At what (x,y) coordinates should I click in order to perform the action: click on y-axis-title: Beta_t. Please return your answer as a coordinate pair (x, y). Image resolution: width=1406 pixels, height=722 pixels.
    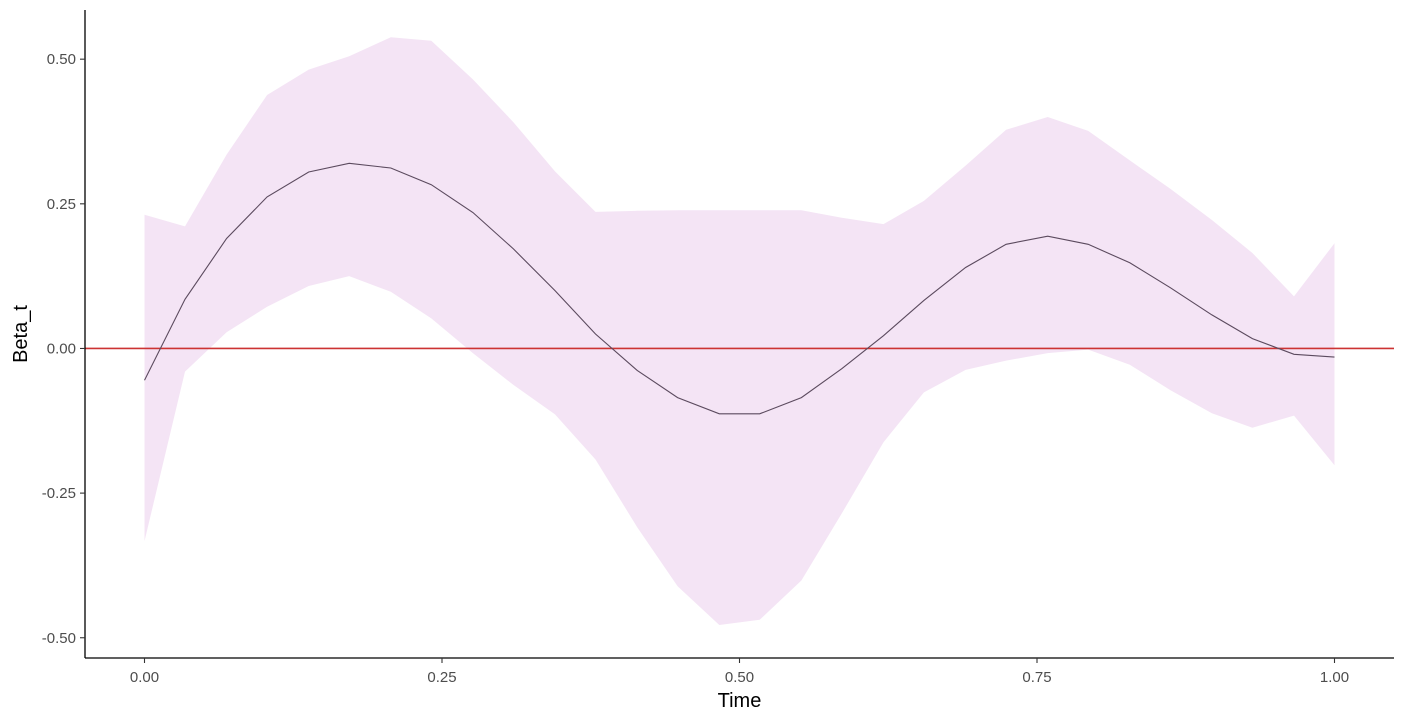
    Looking at the image, I should click on (21, 334).